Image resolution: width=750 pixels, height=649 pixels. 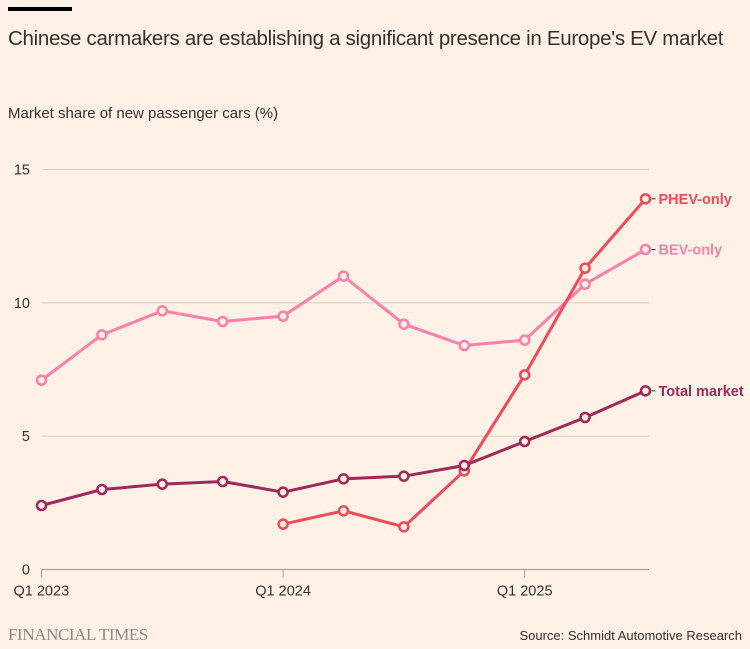 I want to click on series-label-phev-only: PHEV-only, so click(x=695, y=200).